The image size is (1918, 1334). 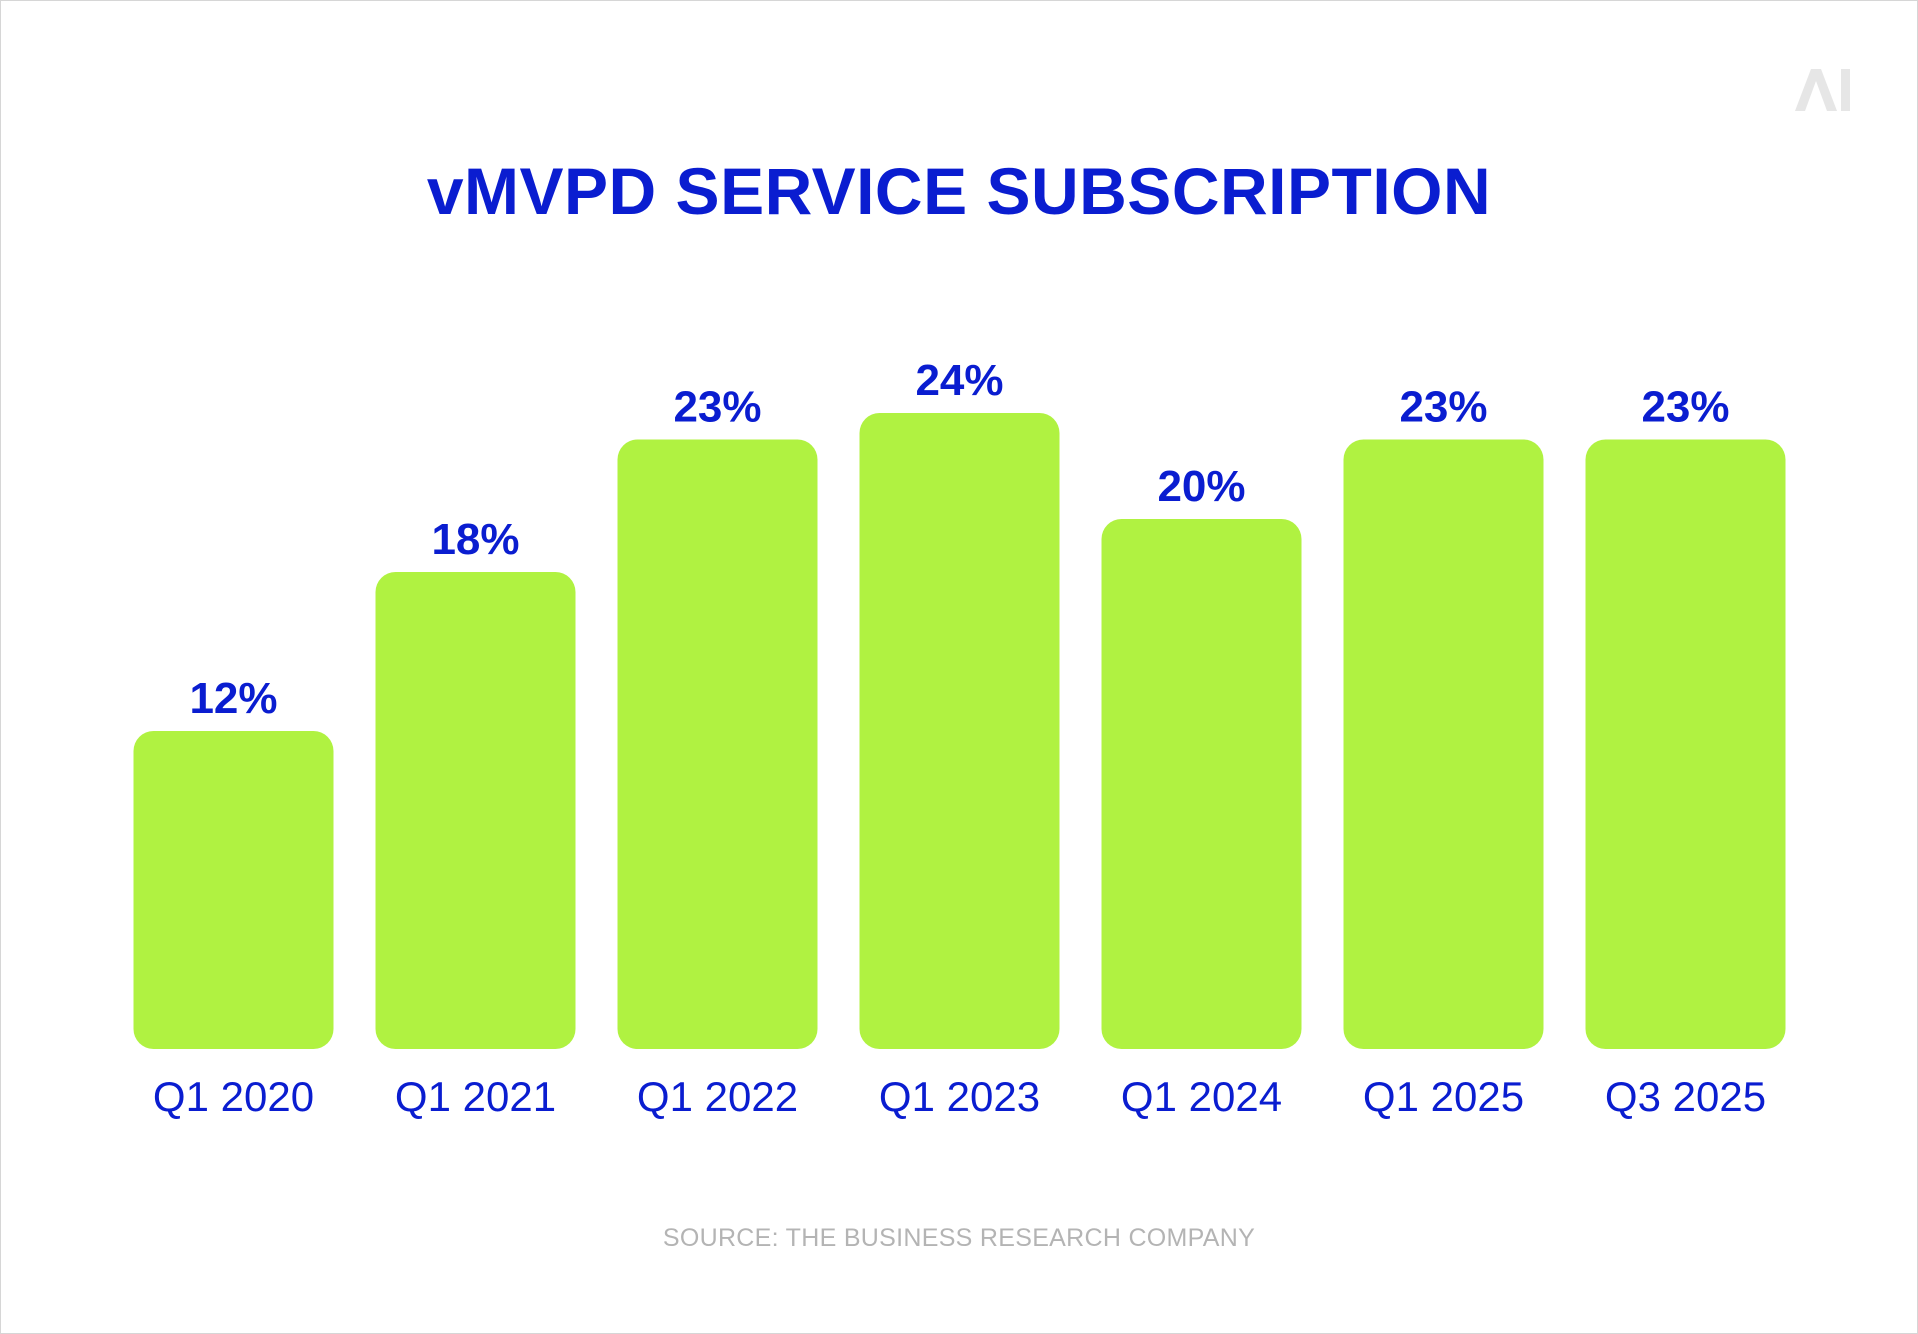 I want to click on bar-group: 18% Q1 2021, so click(x=475, y=817).